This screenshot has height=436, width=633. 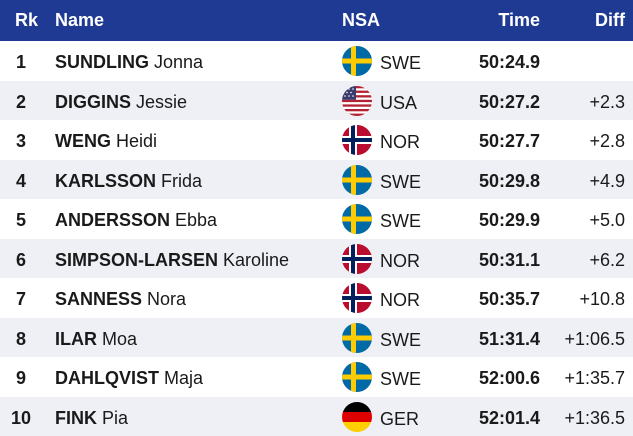 I want to click on first-name: Jonna, so click(x=179, y=62).